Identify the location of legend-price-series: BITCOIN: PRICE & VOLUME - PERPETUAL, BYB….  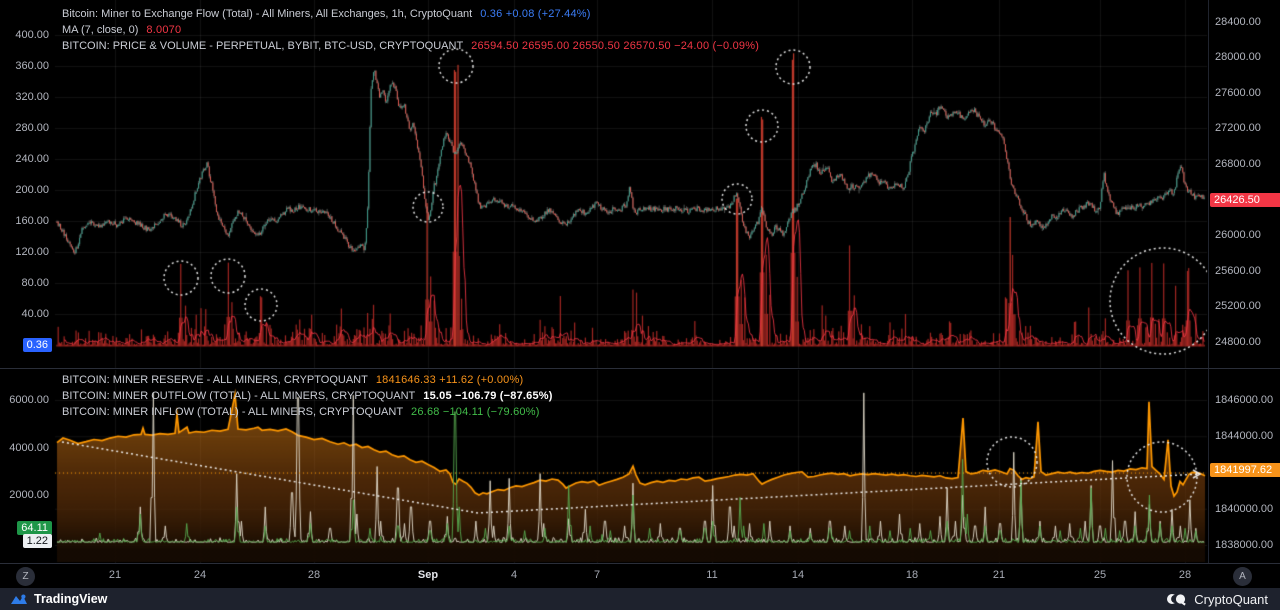
(410, 46).